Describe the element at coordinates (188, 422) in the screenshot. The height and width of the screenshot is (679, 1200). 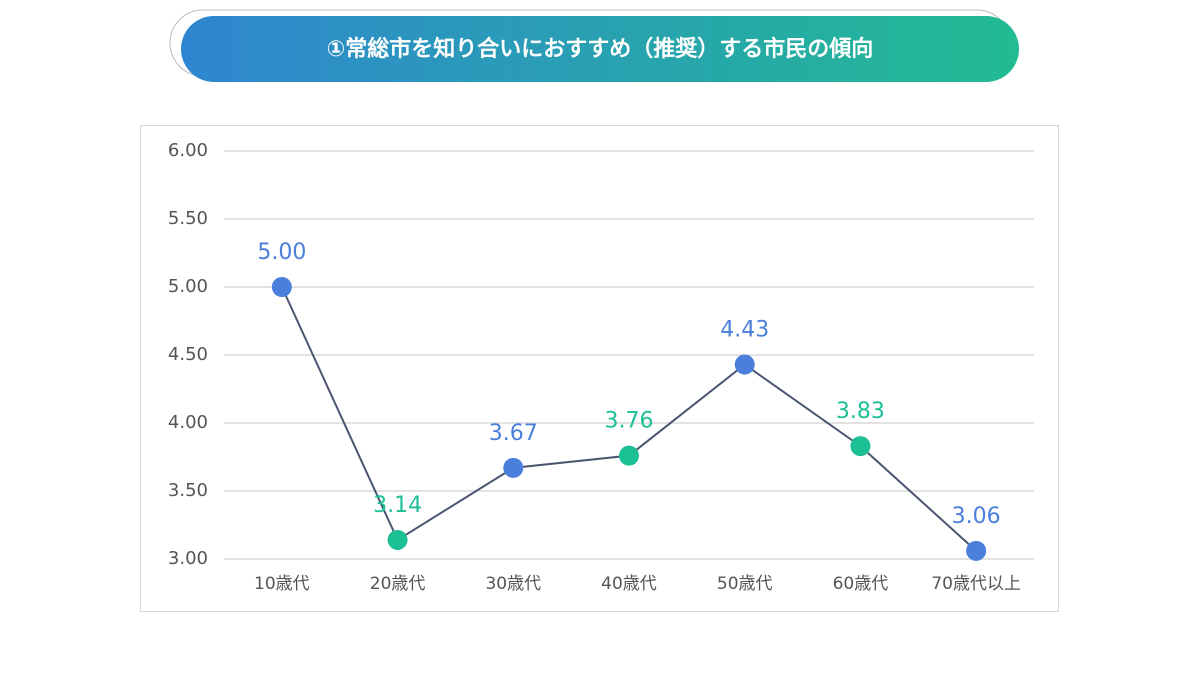
I see `y-tick-label: 4.00` at that location.